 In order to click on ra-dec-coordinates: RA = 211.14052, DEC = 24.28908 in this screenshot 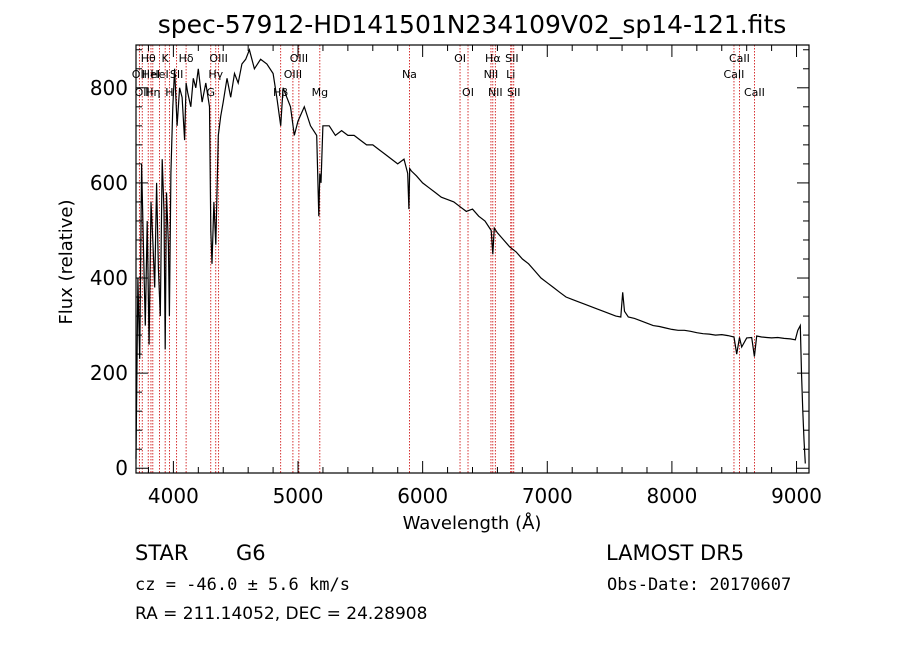, I will do `click(281, 614)`.